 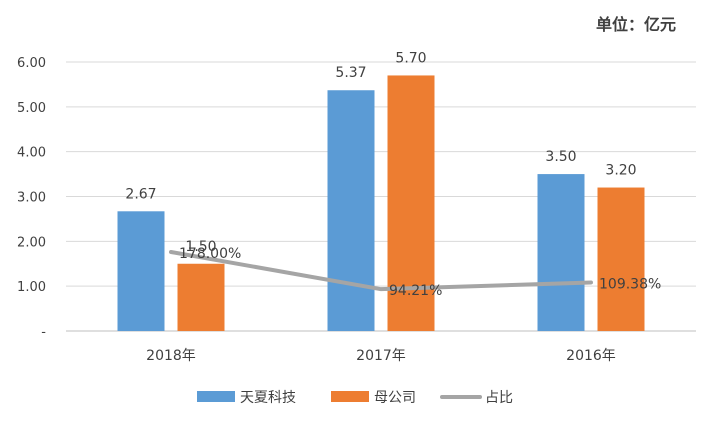 I want to click on ratio-line, so click(x=381, y=270).